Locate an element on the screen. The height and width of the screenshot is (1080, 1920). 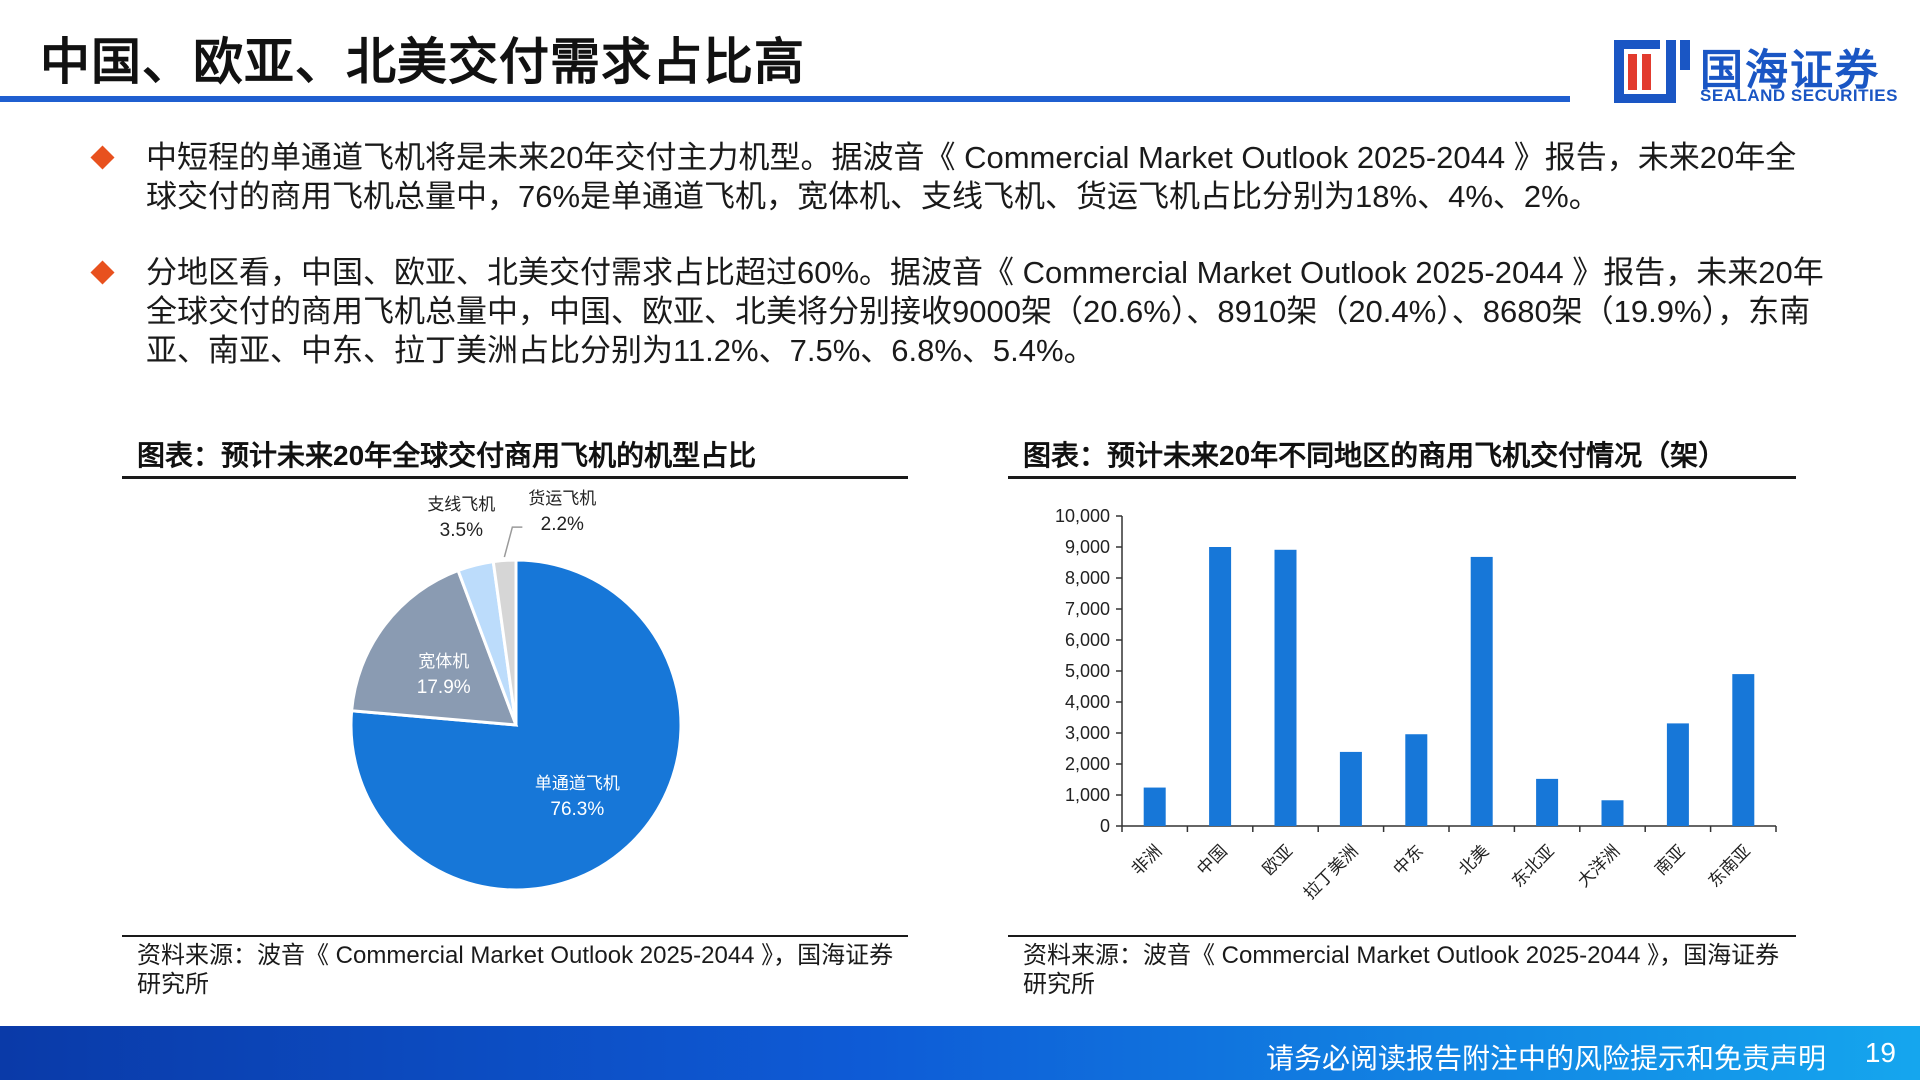
footer-bar: 请务必阅读报告附注中的风险提示和免责声明 19 is located at coordinates (960, 1053).